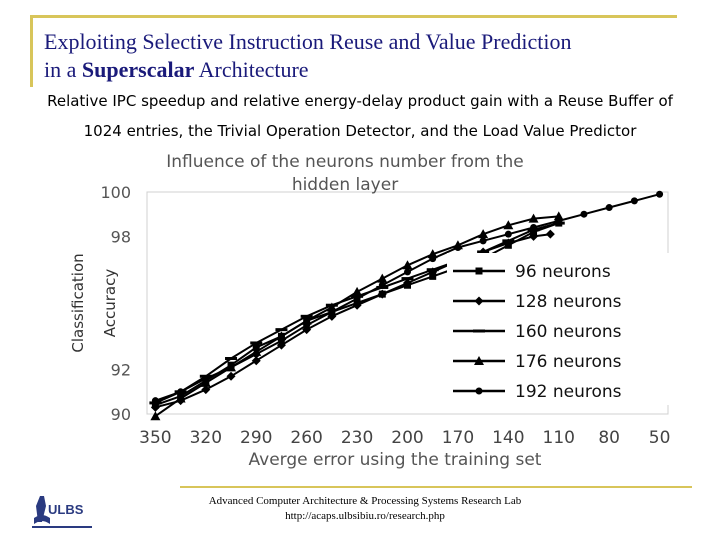  Describe the element at coordinates (31, 51) in the screenshot. I see `title-frame-left` at that location.